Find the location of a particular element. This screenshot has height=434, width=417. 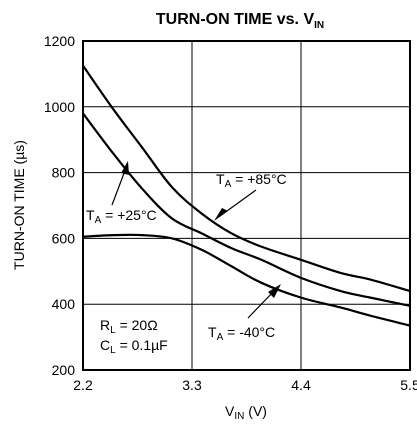

chart-title-main: TURN-ON TIME vs. V is located at coordinates (235, 19).